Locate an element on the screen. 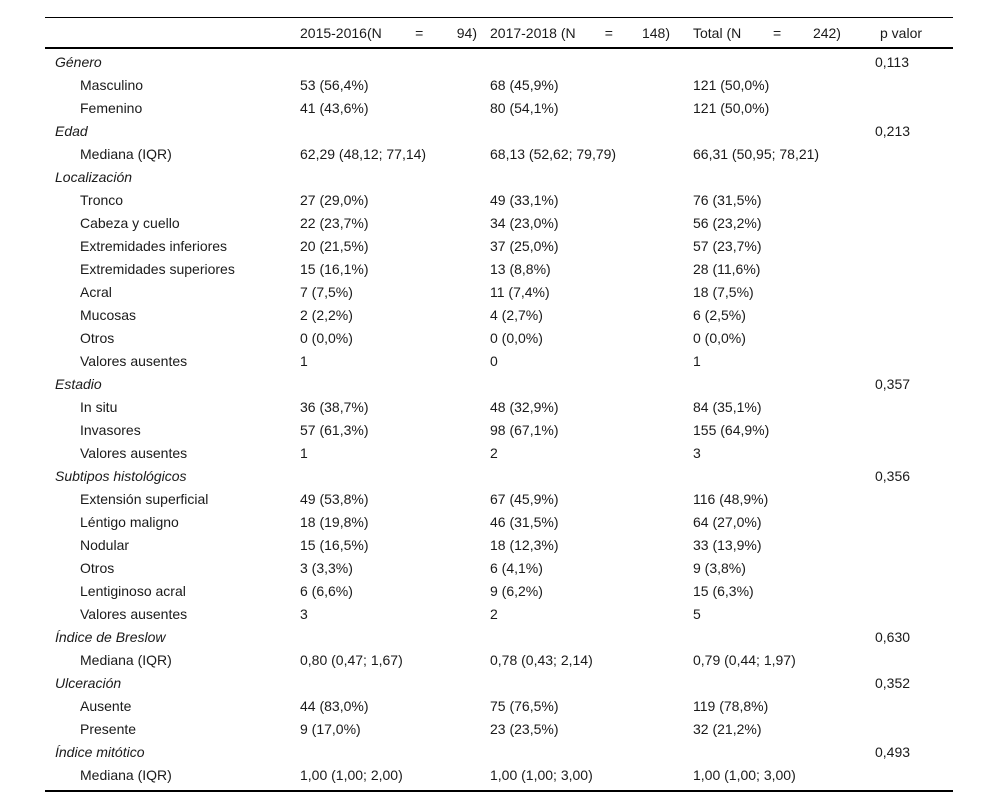 The image size is (1000, 806). cell-total: 1,00 (1,00; 3,00) is located at coordinates (744, 774).